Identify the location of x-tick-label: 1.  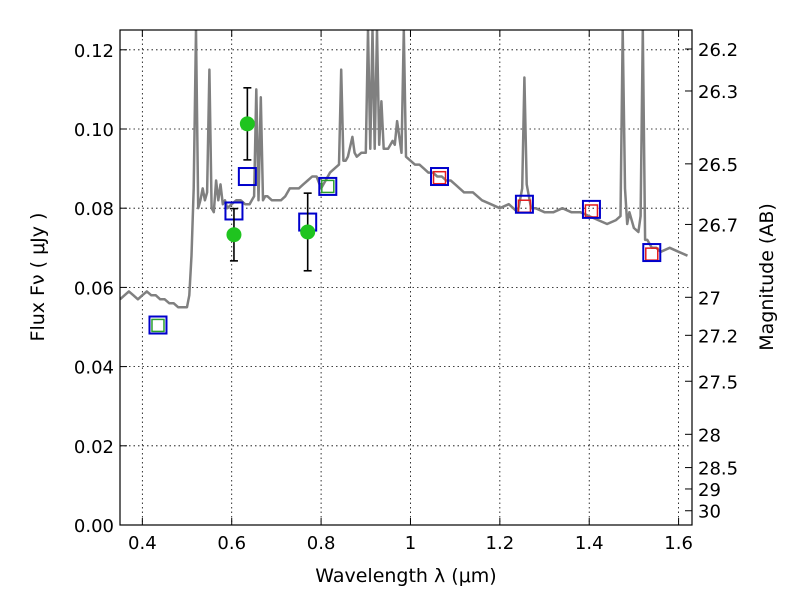
(410, 543).